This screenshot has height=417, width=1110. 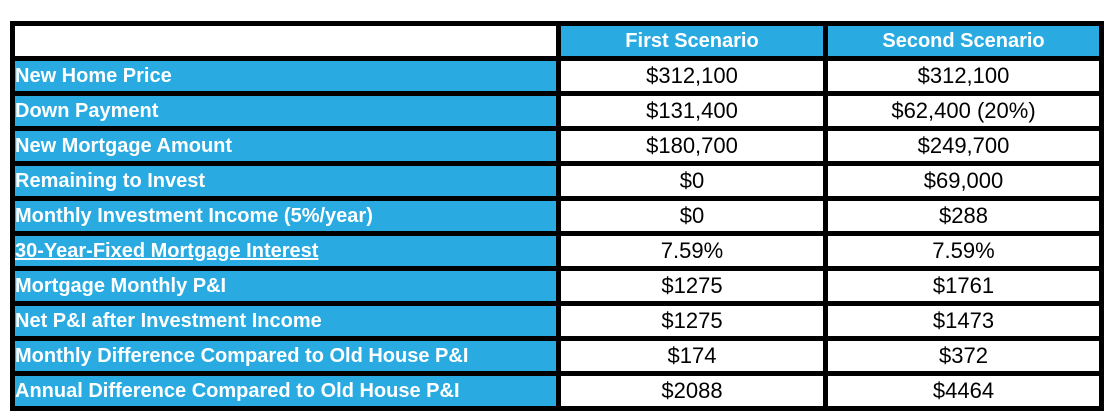 I want to click on second-scenario-value-cell: $372, so click(x=963, y=356).